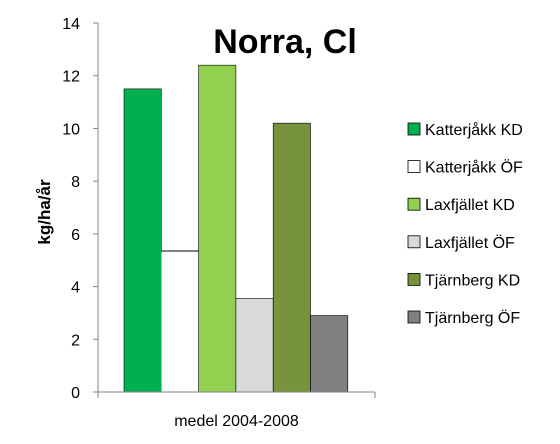  What do you see at coordinates (474, 130) in the screenshot?
I see `legend-label: Katterjåkk KD` at bounding box center [474, 130].